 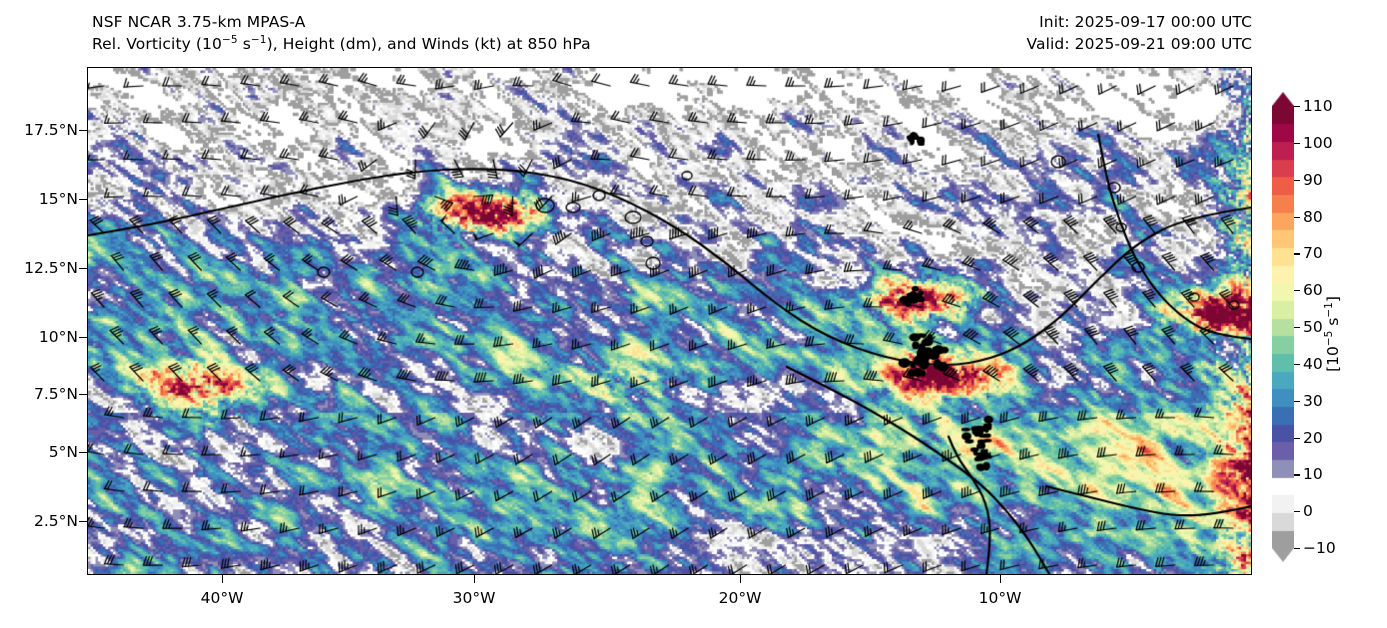 What do you see at coordinates (1328, 310) in the screenshot?
I see `cb-label-exp2: −1` at bounding box center [1328, 310].